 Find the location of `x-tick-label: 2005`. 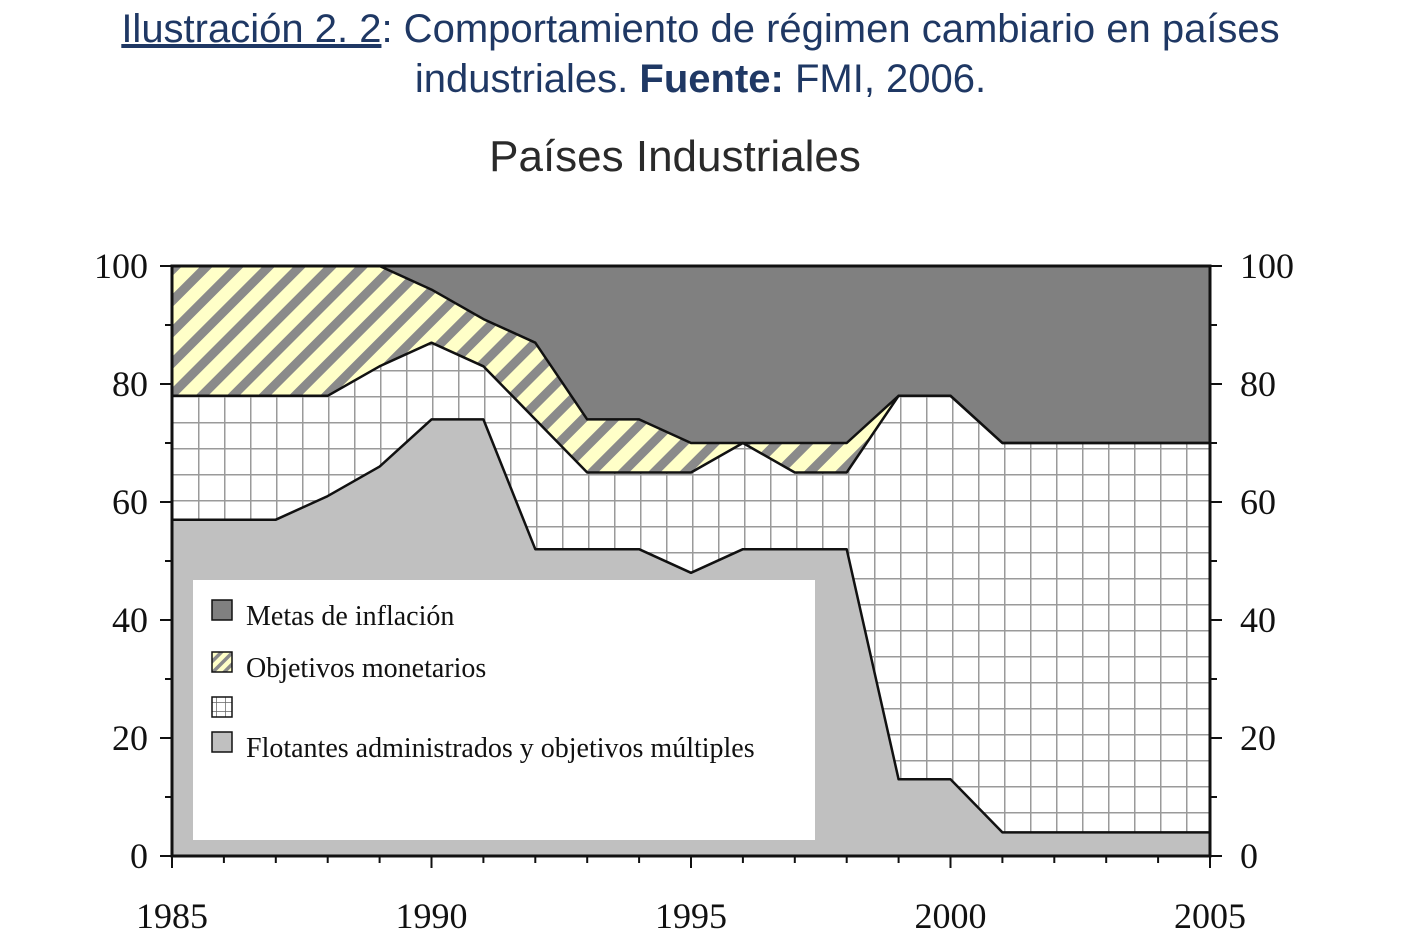

x-tick-label: 2005 is located at coordinates (1210, 916).